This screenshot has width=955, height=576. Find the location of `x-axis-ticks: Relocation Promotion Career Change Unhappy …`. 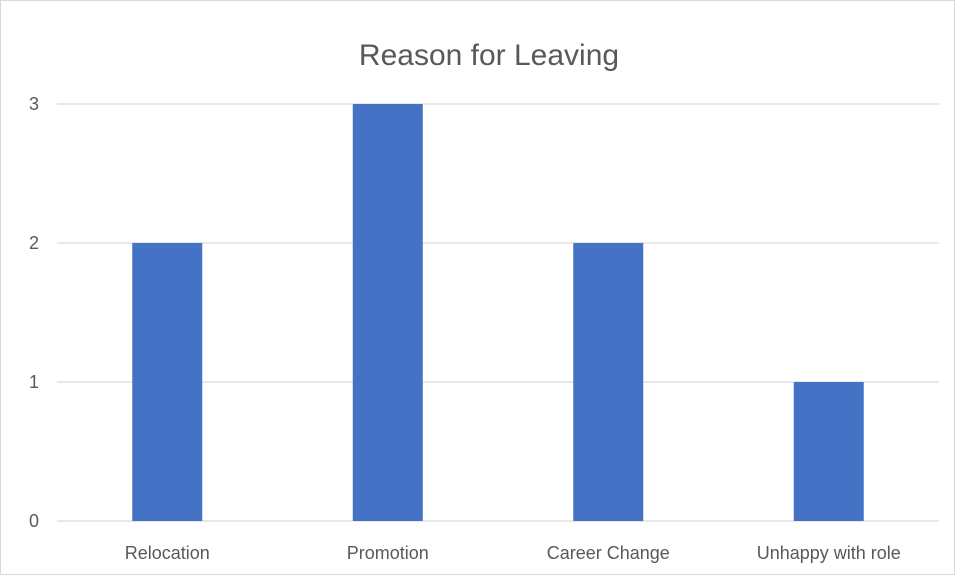

x-axis-ticks: Relocation Promotion Career Change Unhappy … is located at coordinates (513, 553).